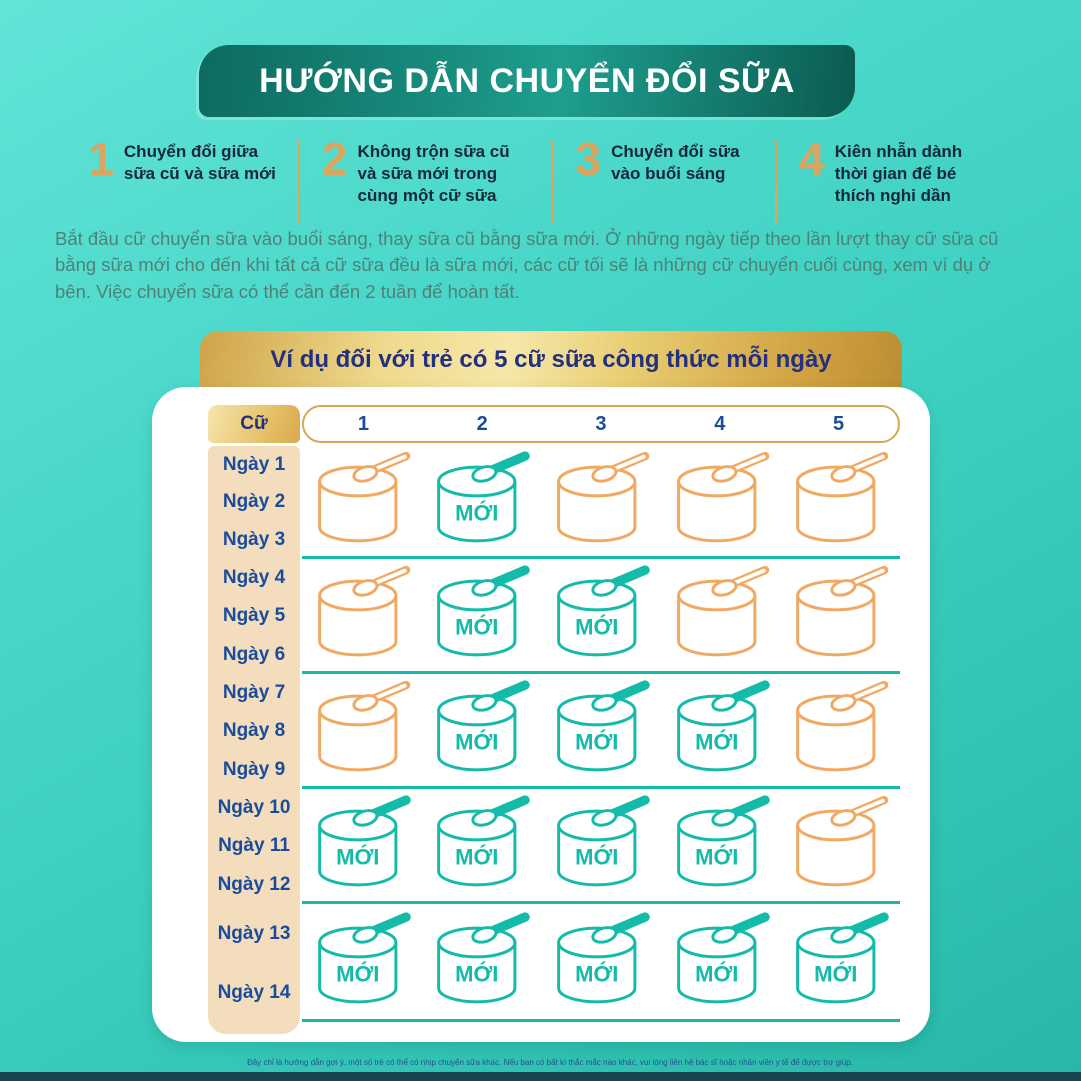  I want to click on title-banner: HƯỚNG DẪN CHUYỂN ĐỔI SỮA, so click(527, 81).